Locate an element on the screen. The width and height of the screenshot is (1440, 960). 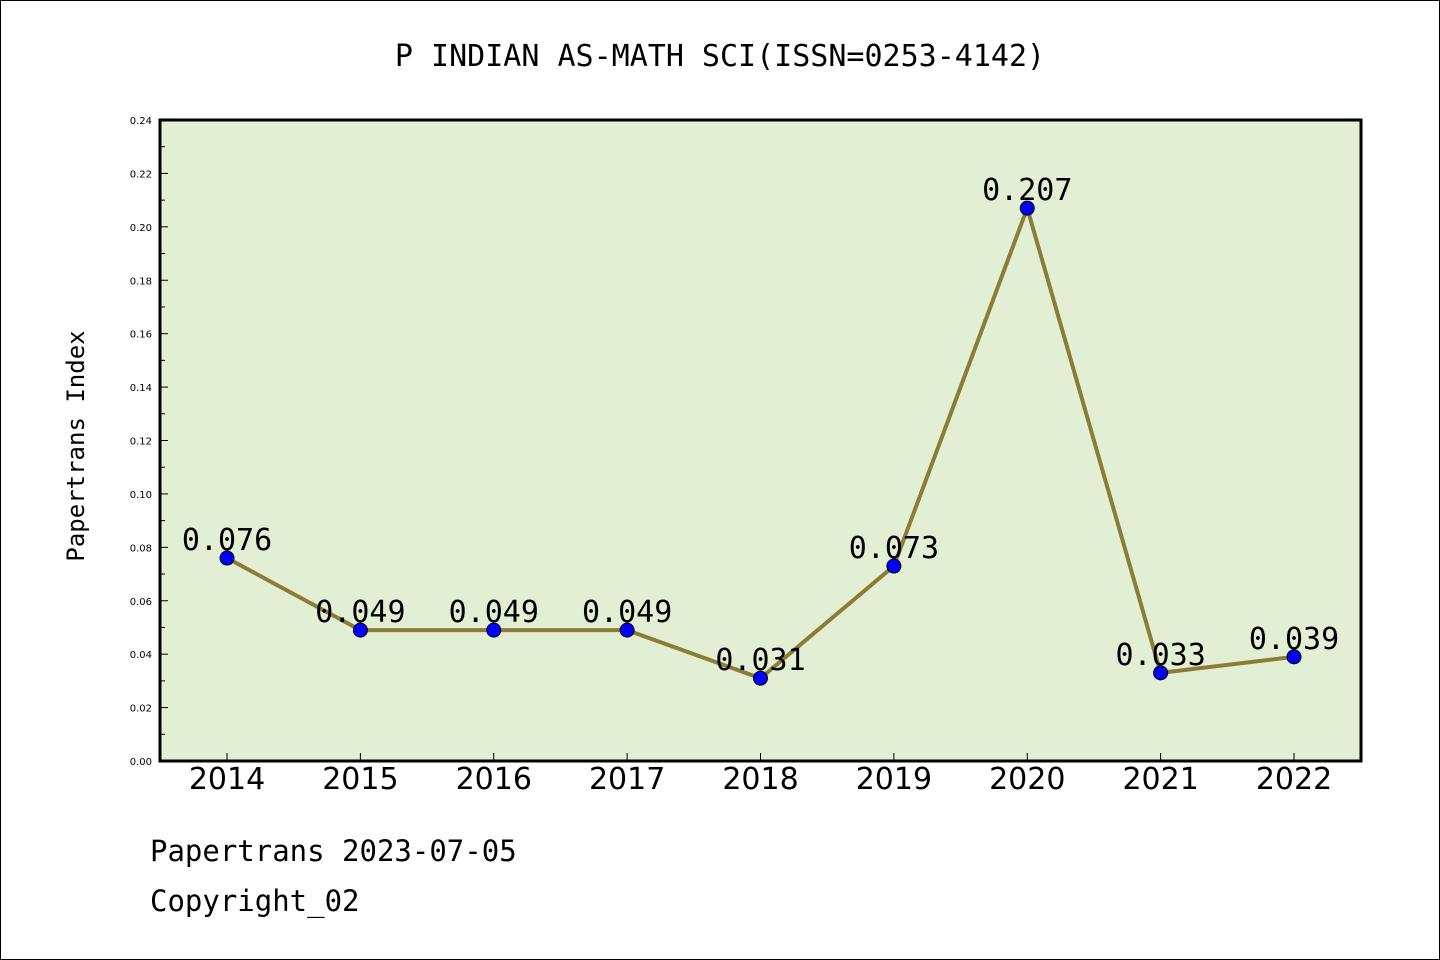
x-tick-label: 2014 is located at coordinates (227, 779).